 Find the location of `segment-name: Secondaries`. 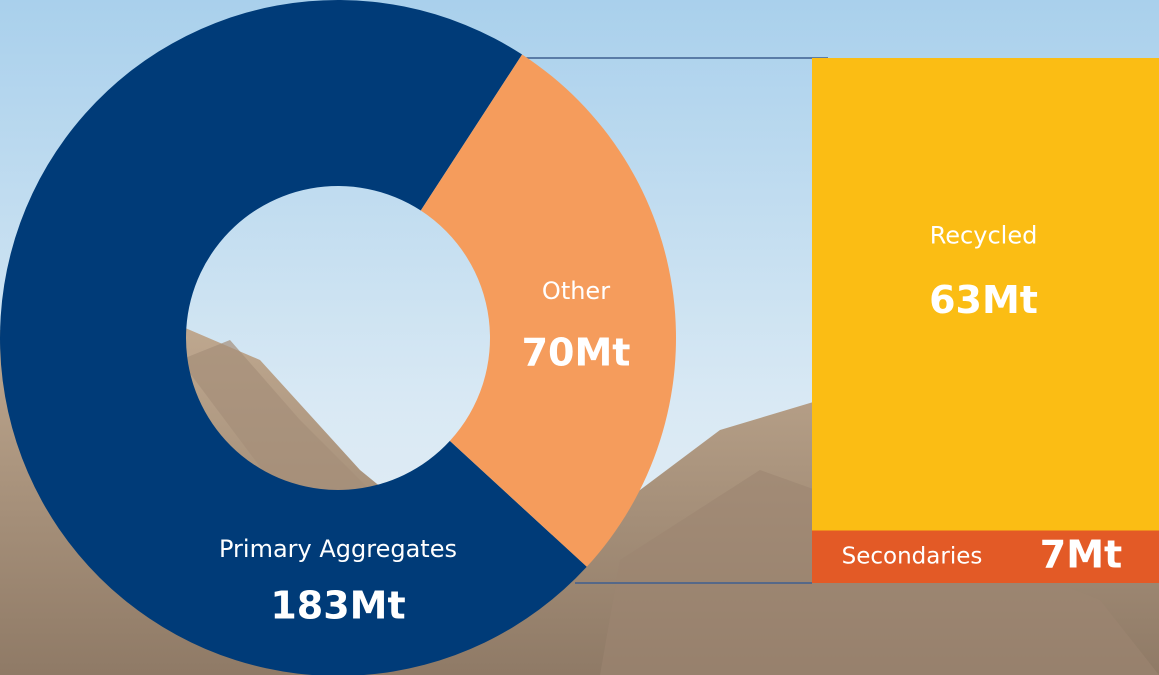

segment-name: Secondaries is located at coordinates (912, 556).